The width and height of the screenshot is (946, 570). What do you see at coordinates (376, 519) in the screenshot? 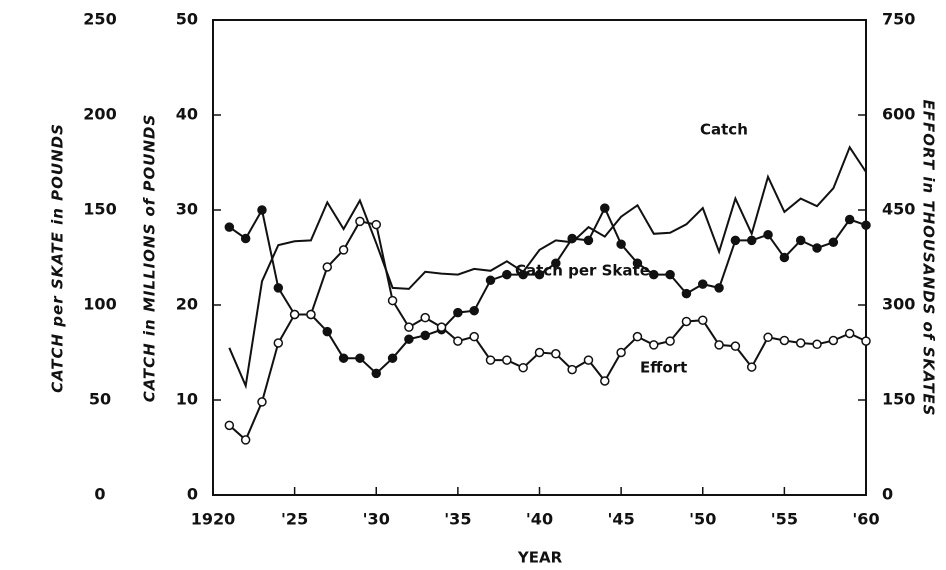
I see `x-tick-label: '30` at bounding box center [376, 519].